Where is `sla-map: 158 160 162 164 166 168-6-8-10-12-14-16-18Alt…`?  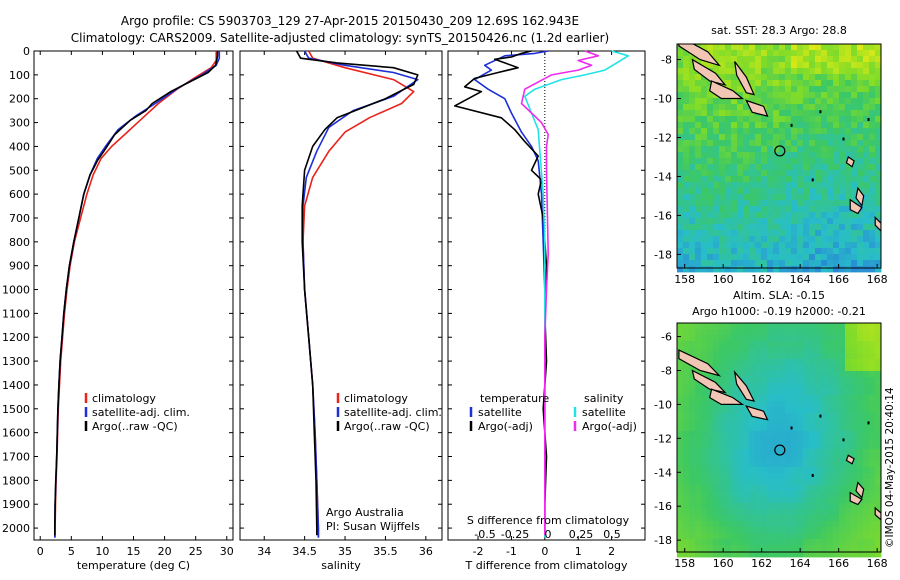 sla-map: 158 160 162 164 166 168-6-8-10-12-14-16-18Alt… is located at coordinates (771, 429).